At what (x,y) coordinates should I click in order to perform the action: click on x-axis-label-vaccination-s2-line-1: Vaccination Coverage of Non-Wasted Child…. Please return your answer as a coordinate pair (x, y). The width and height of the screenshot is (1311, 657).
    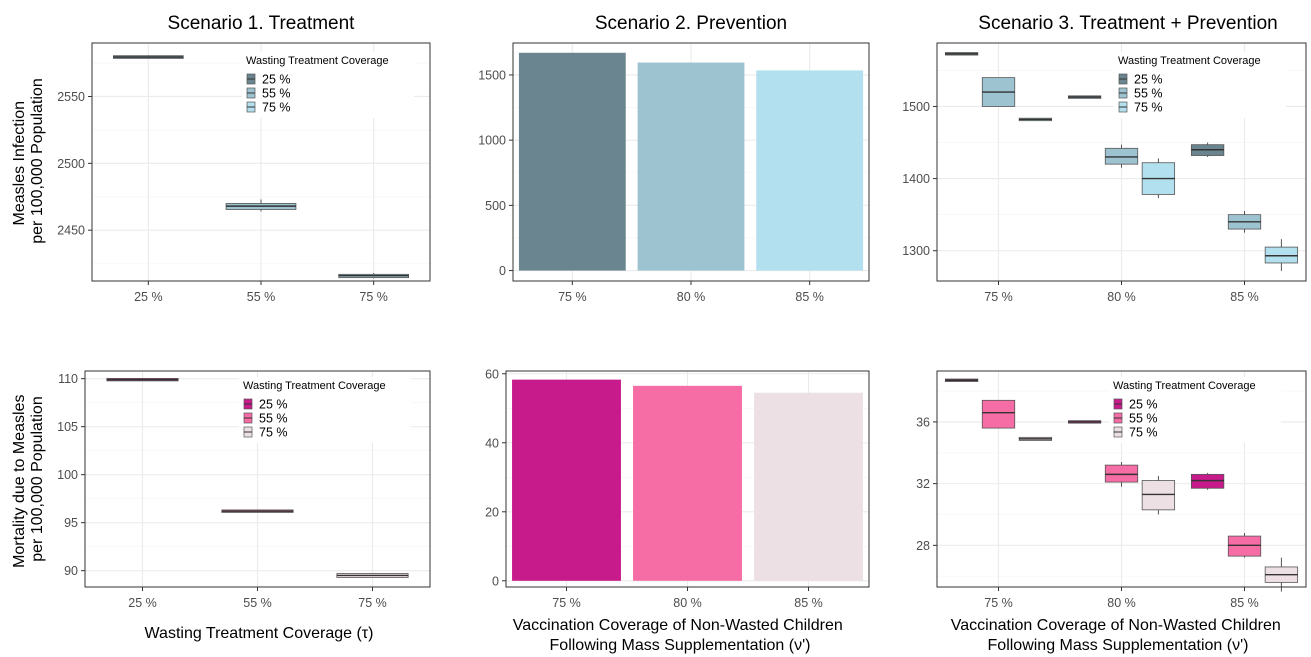
    Looking at the image, I should click on (678, 625).